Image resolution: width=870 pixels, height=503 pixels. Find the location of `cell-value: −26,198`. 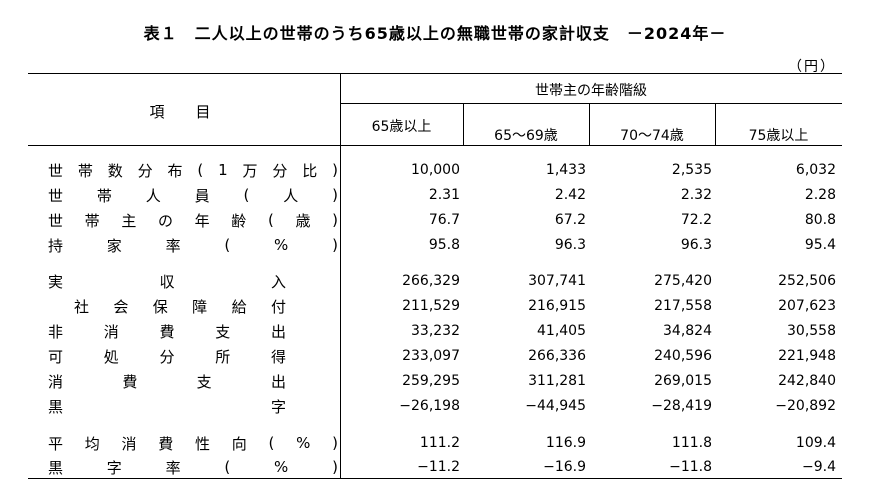

cell-value: −26,198 is located at coordinates (429, 406).